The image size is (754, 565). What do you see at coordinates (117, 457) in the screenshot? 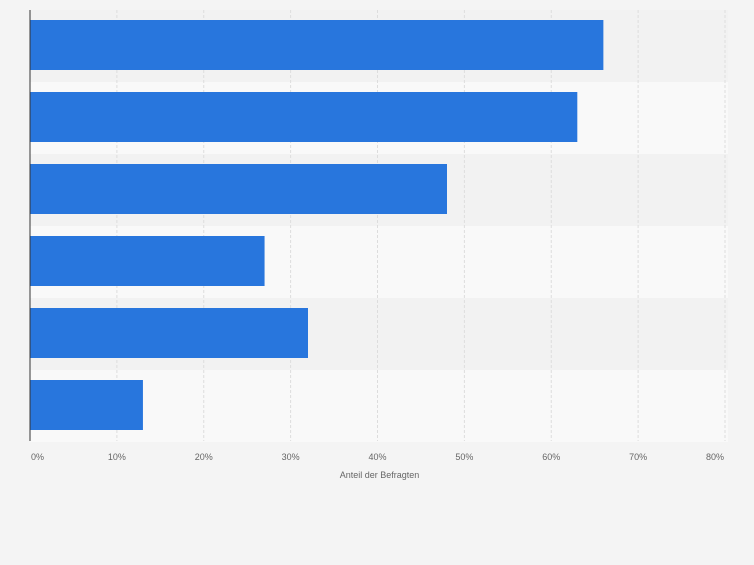
I see `x-tick-label: 10%` at bounding box center [117, 457].